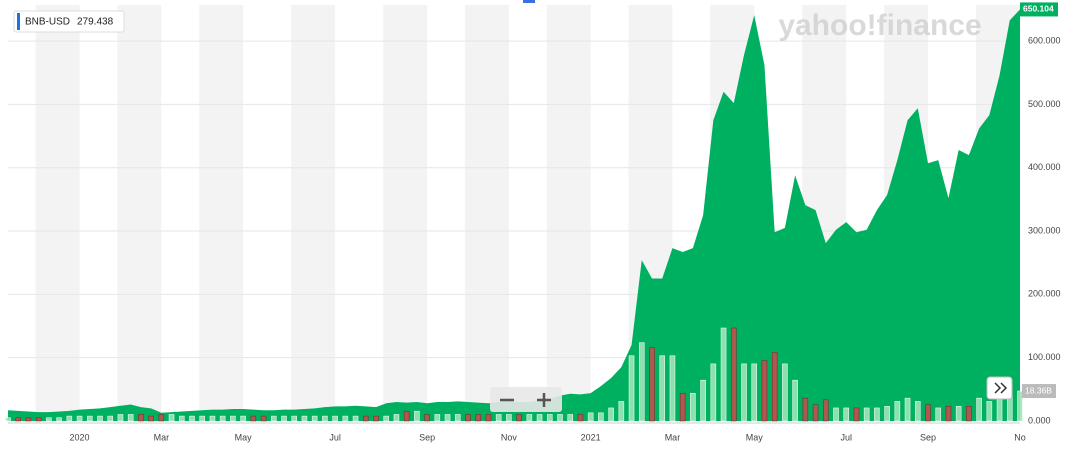  What do you see at coordinates (879, 25) in the screenshot?
I see `watermark: yahoo!finance` at bounding box center [879, 25].